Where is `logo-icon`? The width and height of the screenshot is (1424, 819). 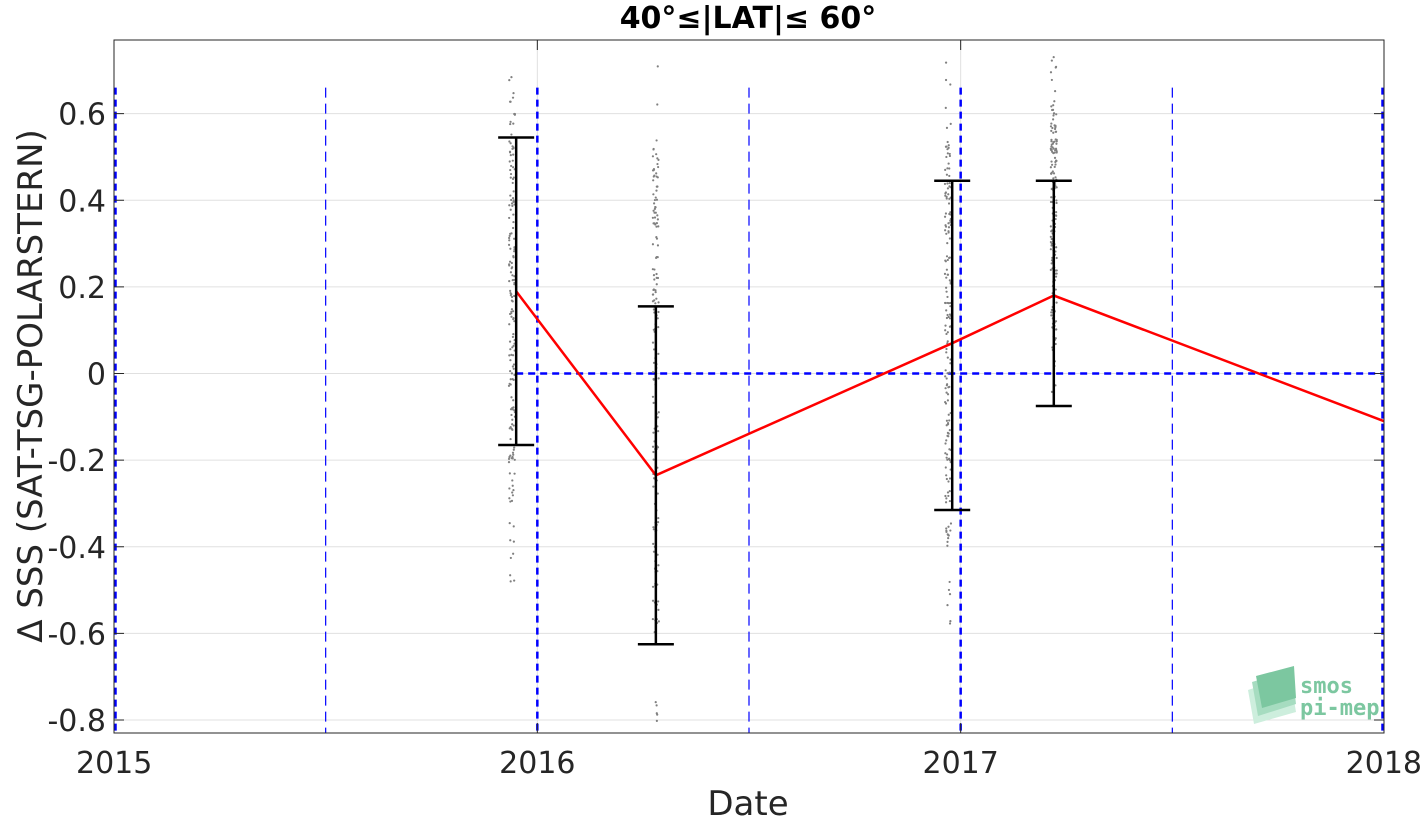 logo-icon is located at coordinates (1272, 695).